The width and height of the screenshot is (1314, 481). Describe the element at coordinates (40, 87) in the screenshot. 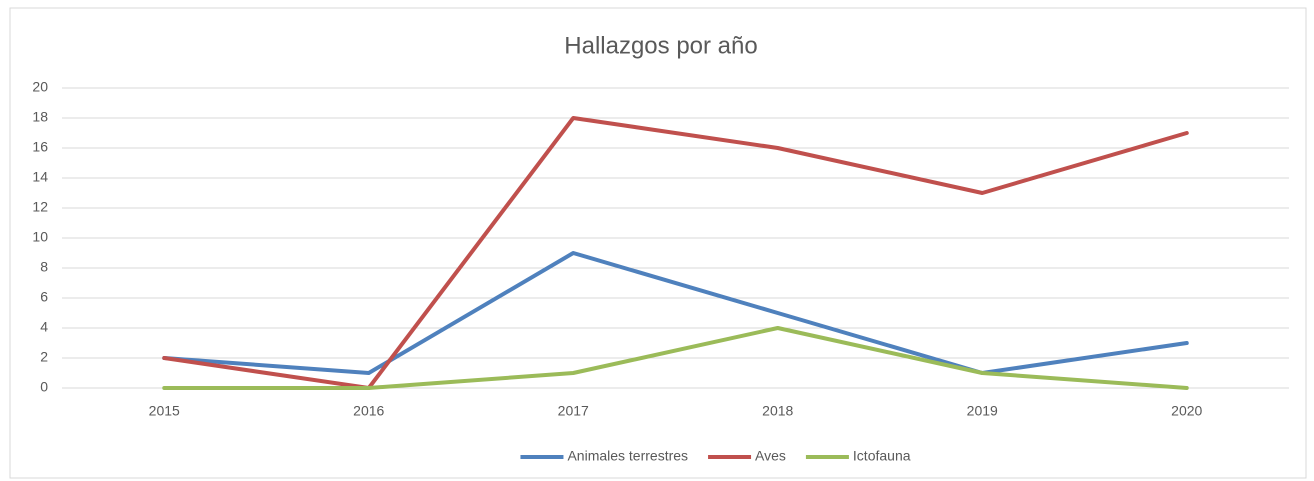

I see `y-tick-label: 20` at that location.